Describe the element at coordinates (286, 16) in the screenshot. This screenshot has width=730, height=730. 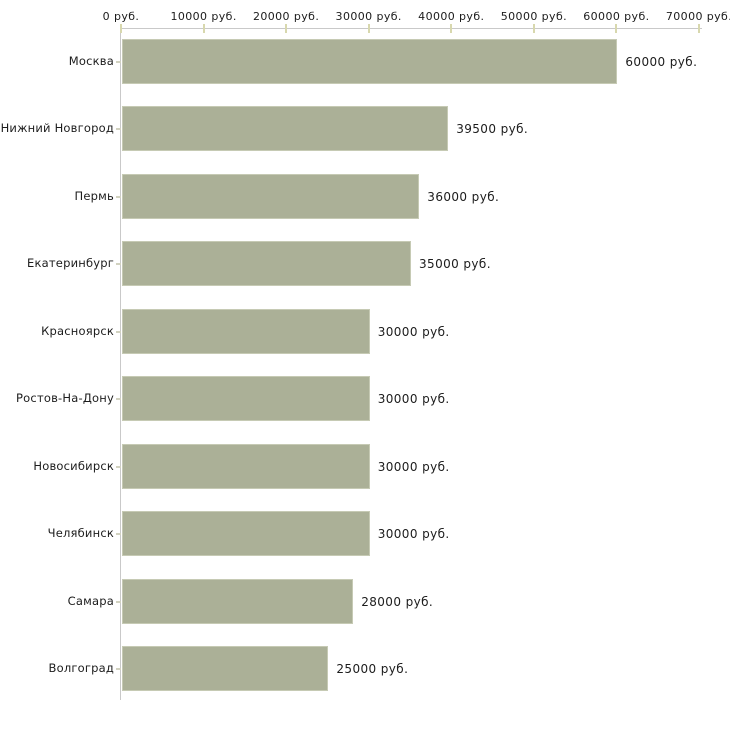
I see `x-axis-tick-label: 20000 руб.` at that location.